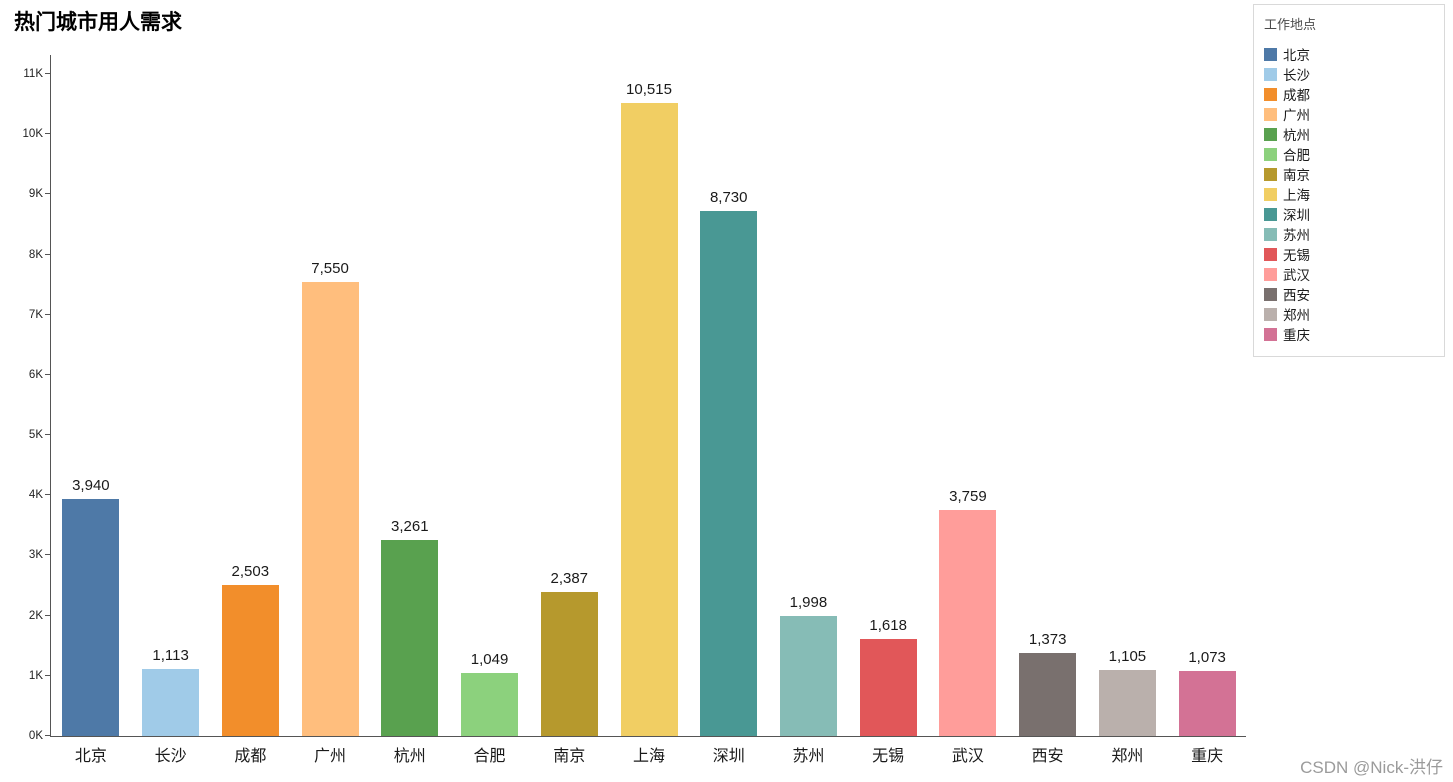 The image size is (1453, 782). Describe the element at coordinates (35, 555) in the screenshot. I see `y-tick-label: 3K` at that location.